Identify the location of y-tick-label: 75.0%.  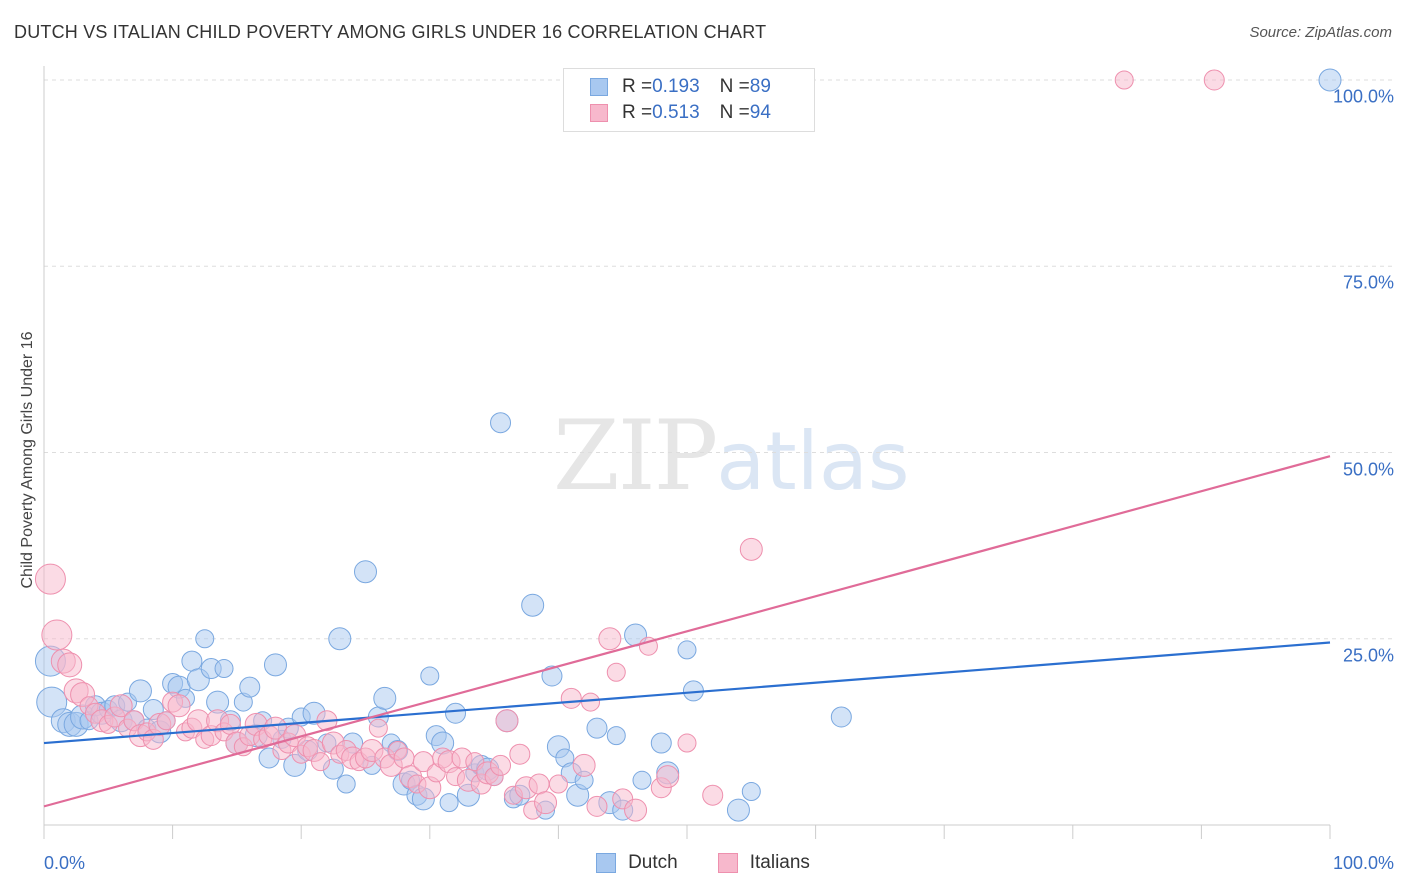
(1368, 282).